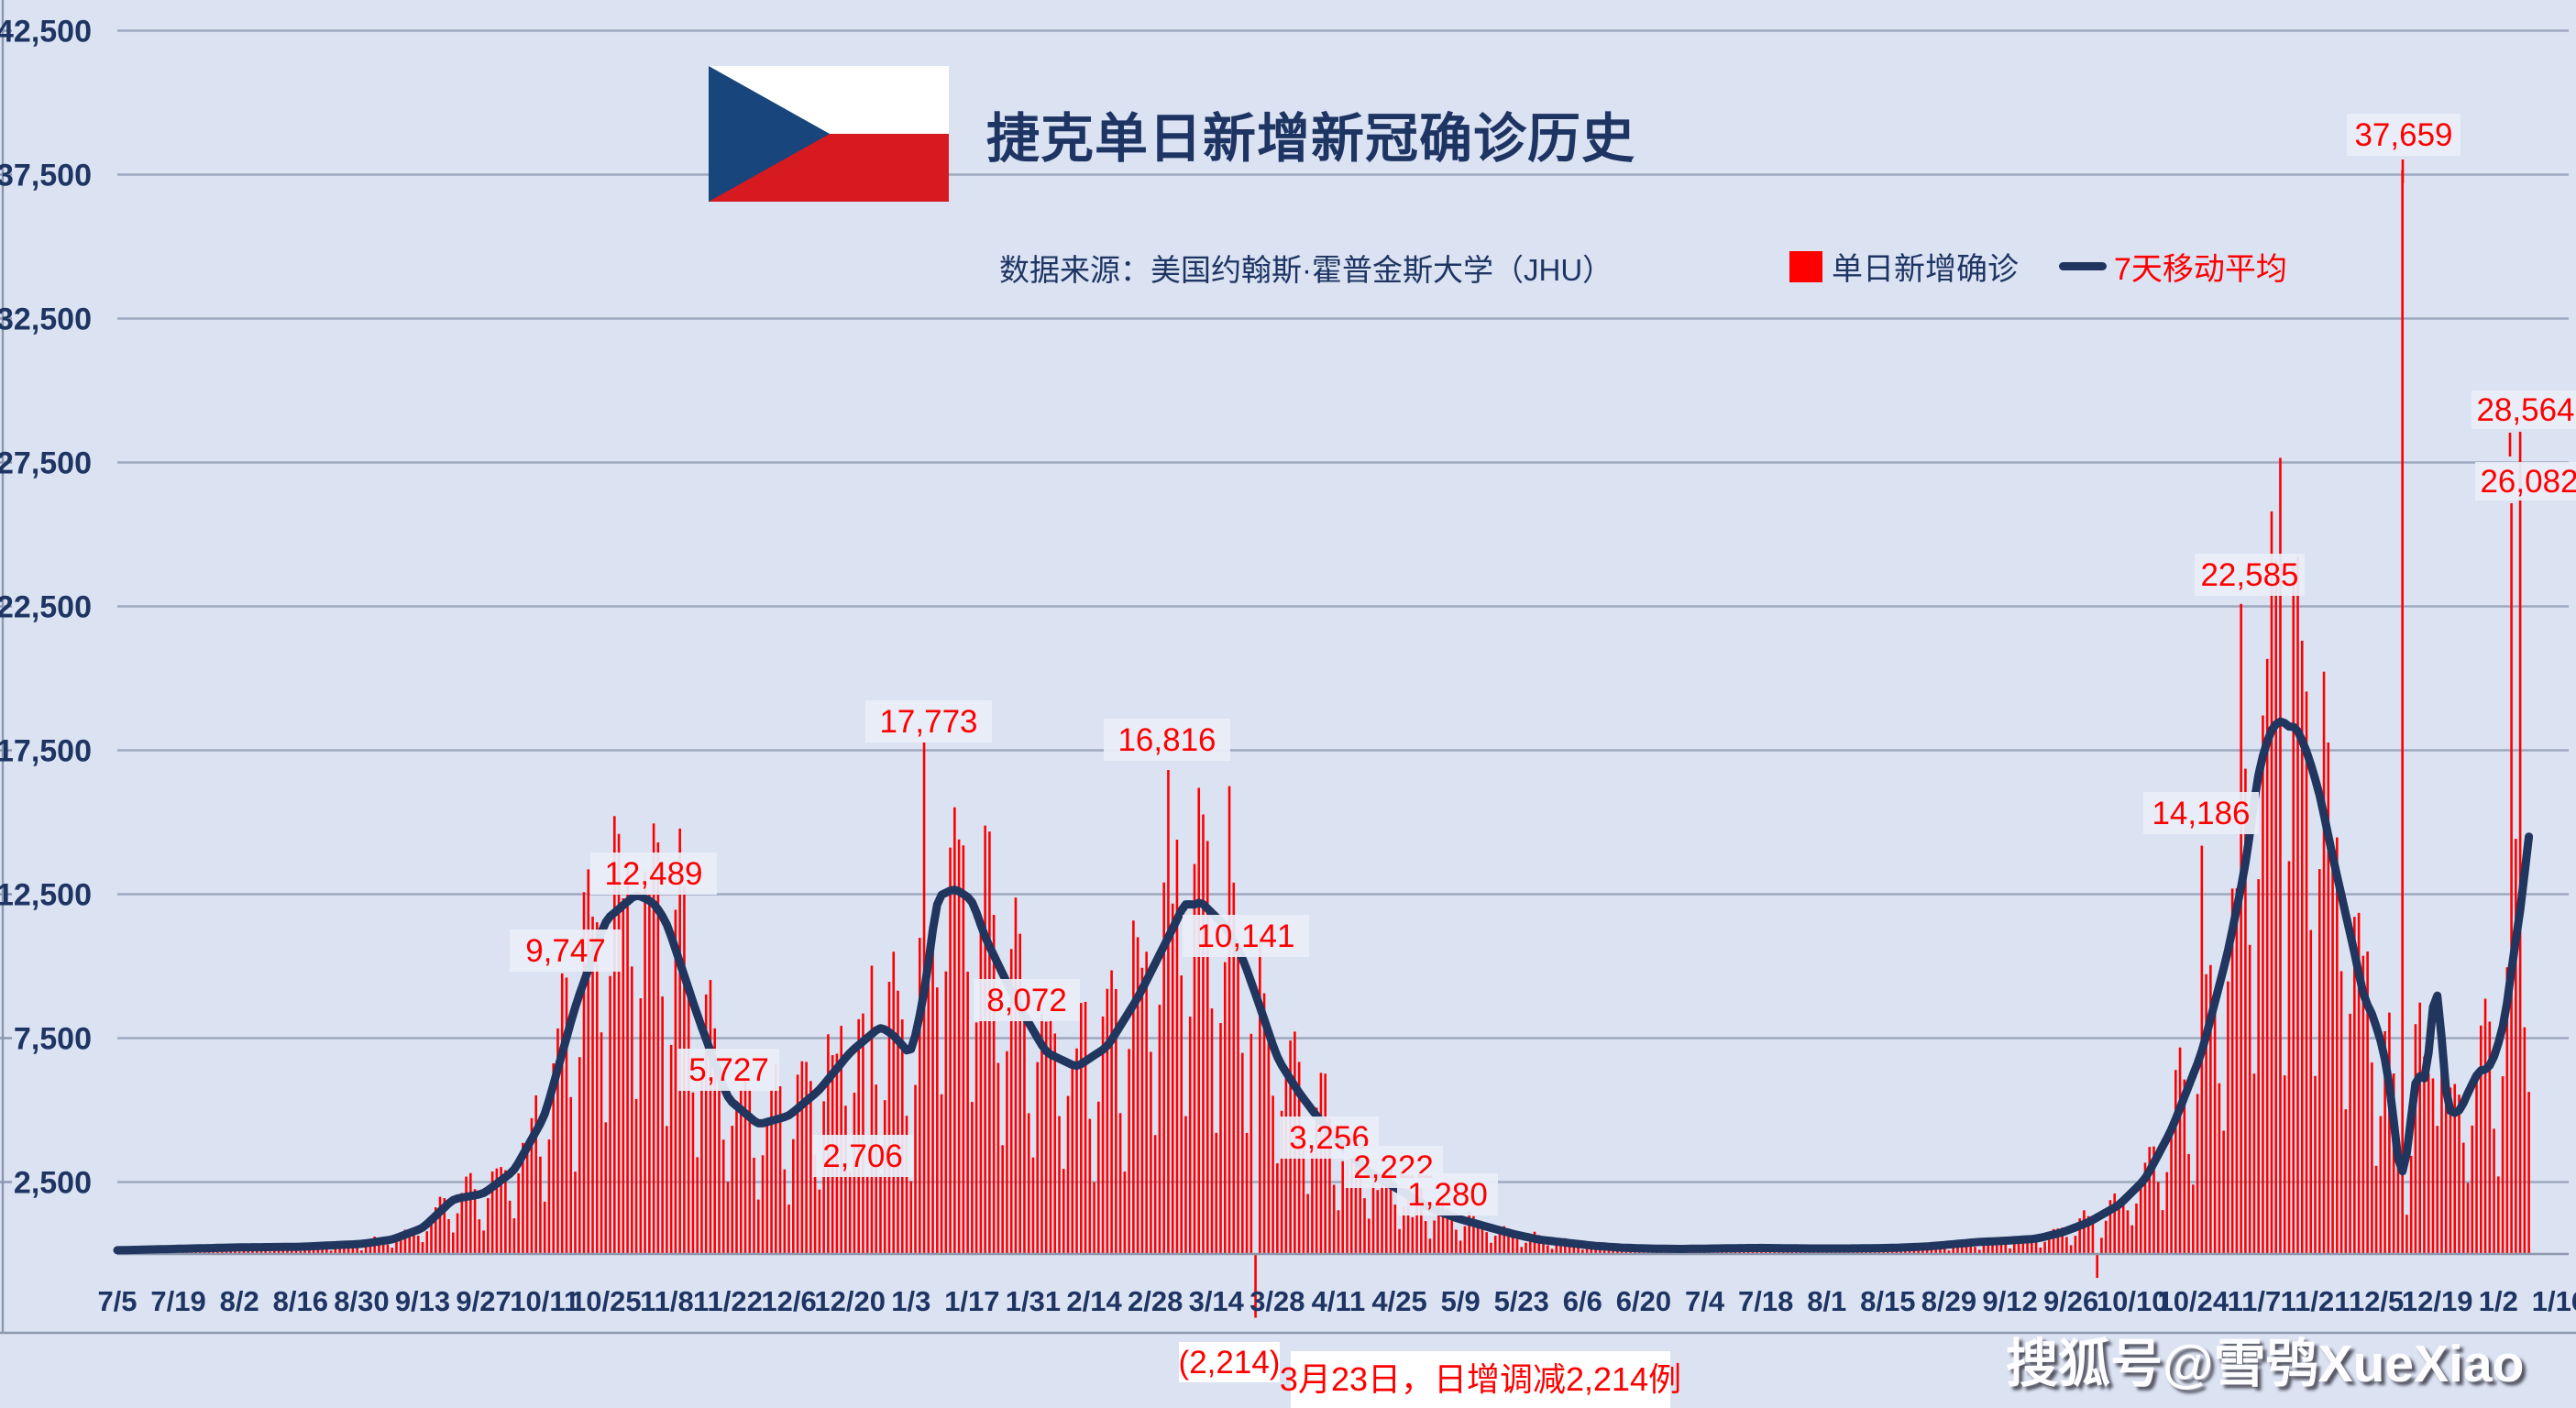 This screenshot has width=2576, height=1408. What do you see at coordinates (1245, 936) in the screenshot?
I see `svg-text: 10,141` at bounding box center [1245, 936].